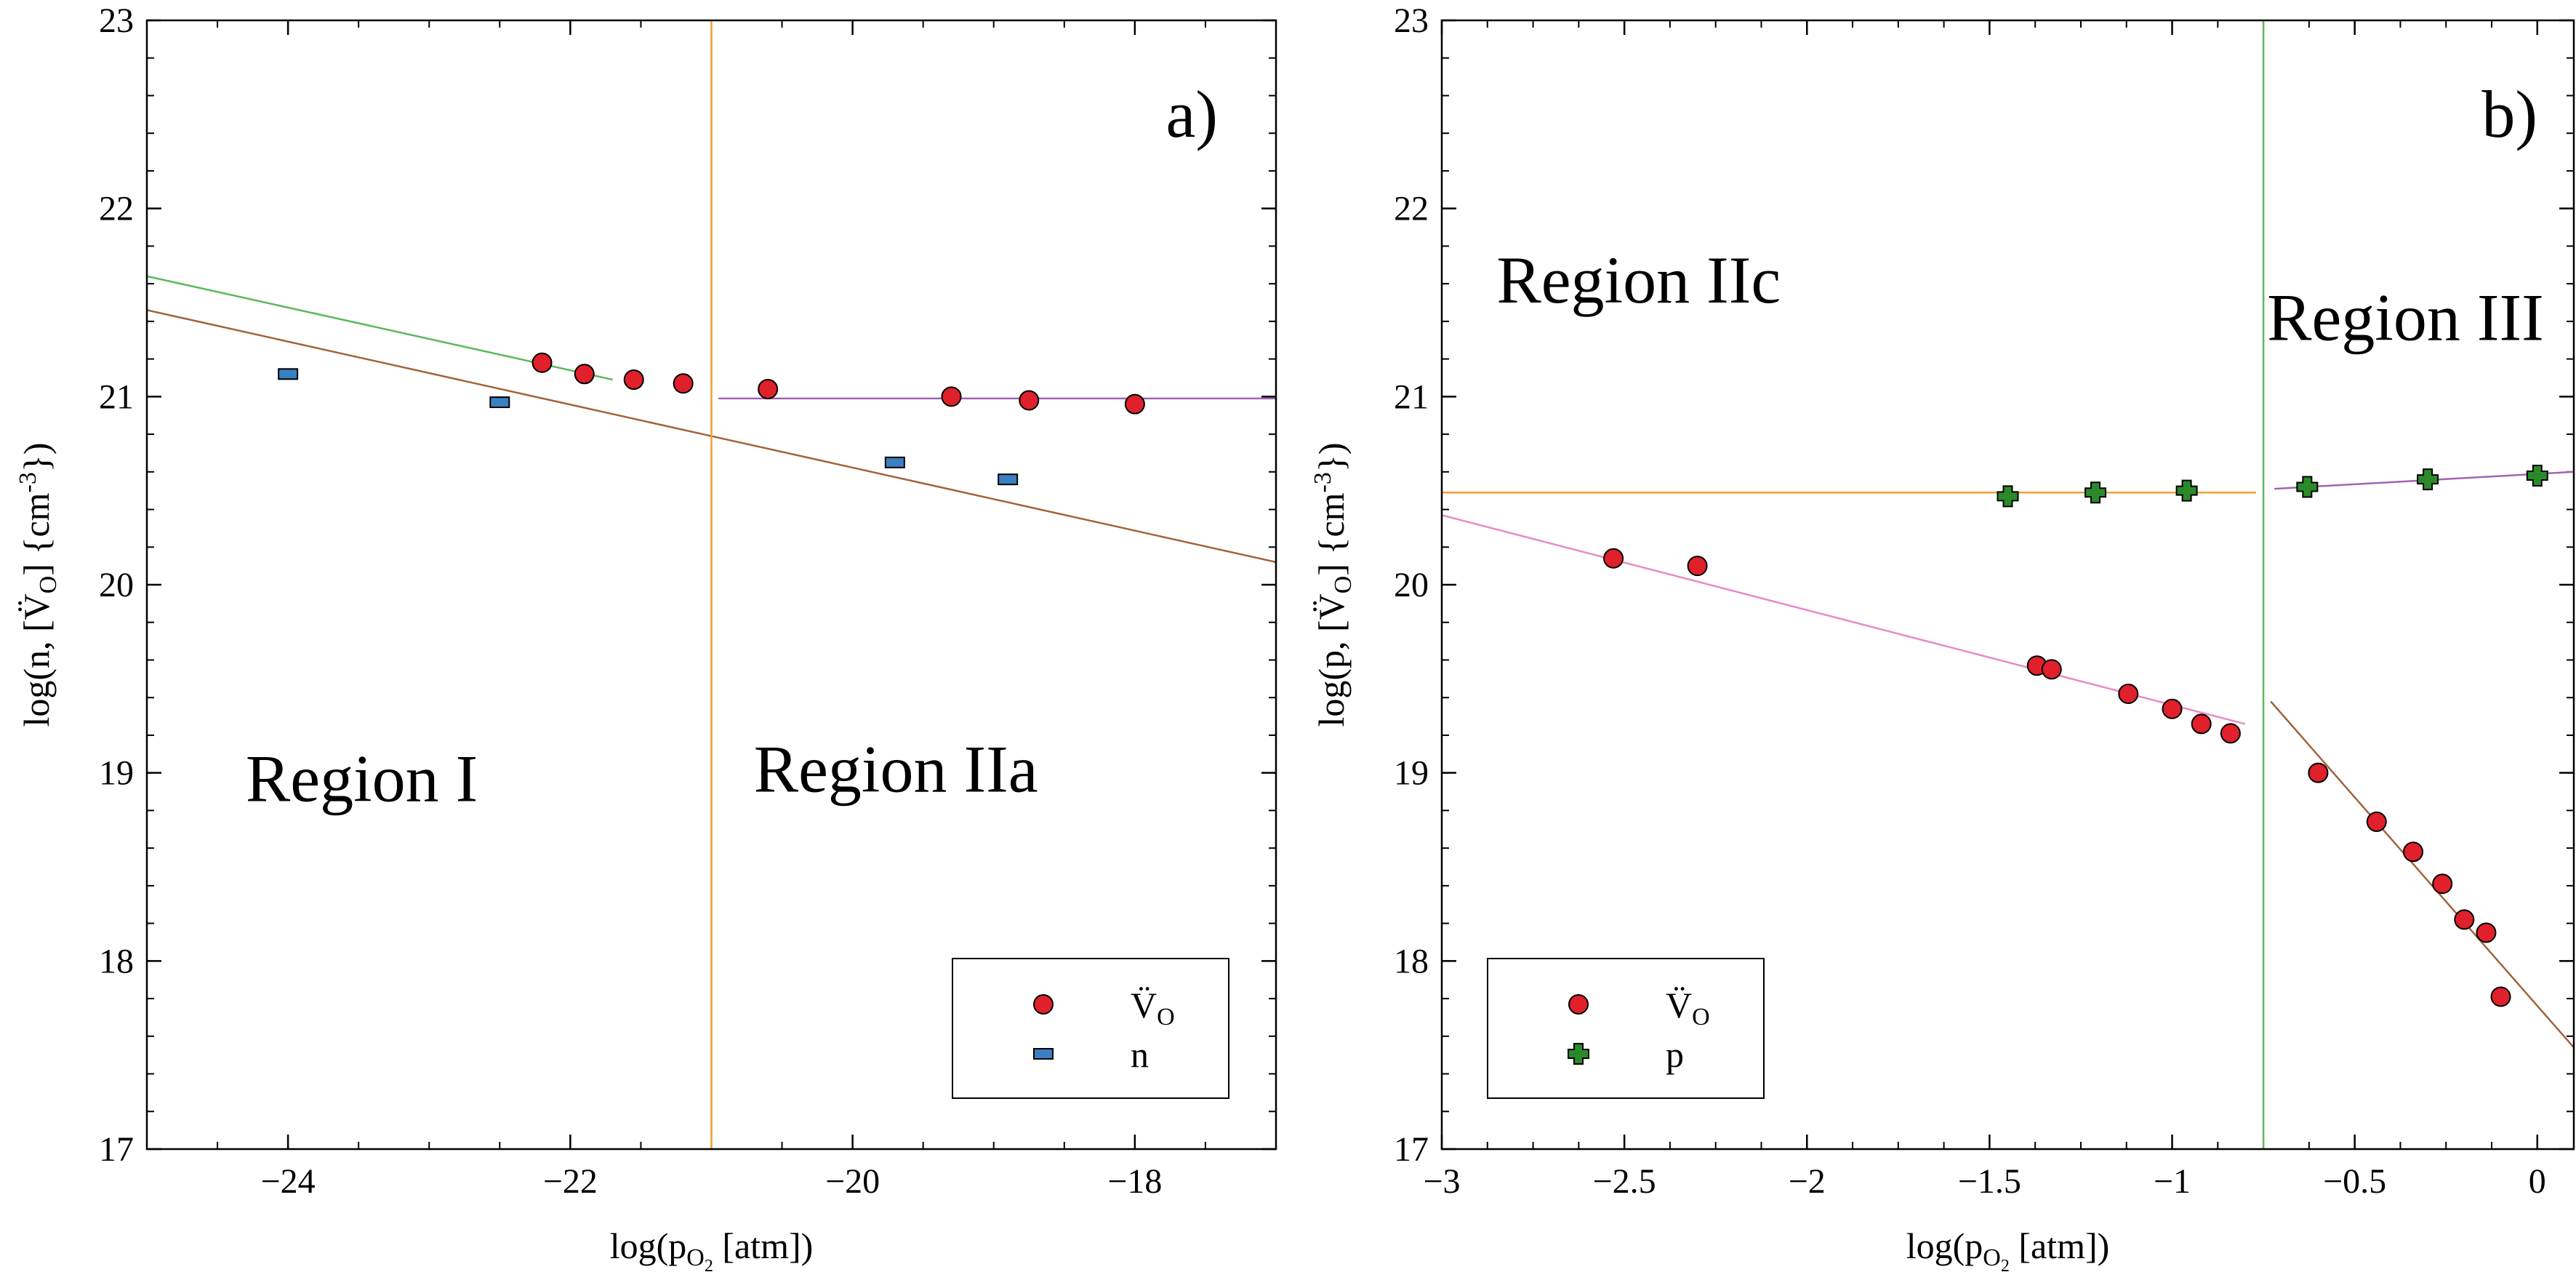 Image resolution: width=2576 pixels, height=1288 pixels. Describe the element at coordinates (1333, 584) in the screenshot. I see `y-axis-title: log(p, [V̈O] {cm-3})` at that location.